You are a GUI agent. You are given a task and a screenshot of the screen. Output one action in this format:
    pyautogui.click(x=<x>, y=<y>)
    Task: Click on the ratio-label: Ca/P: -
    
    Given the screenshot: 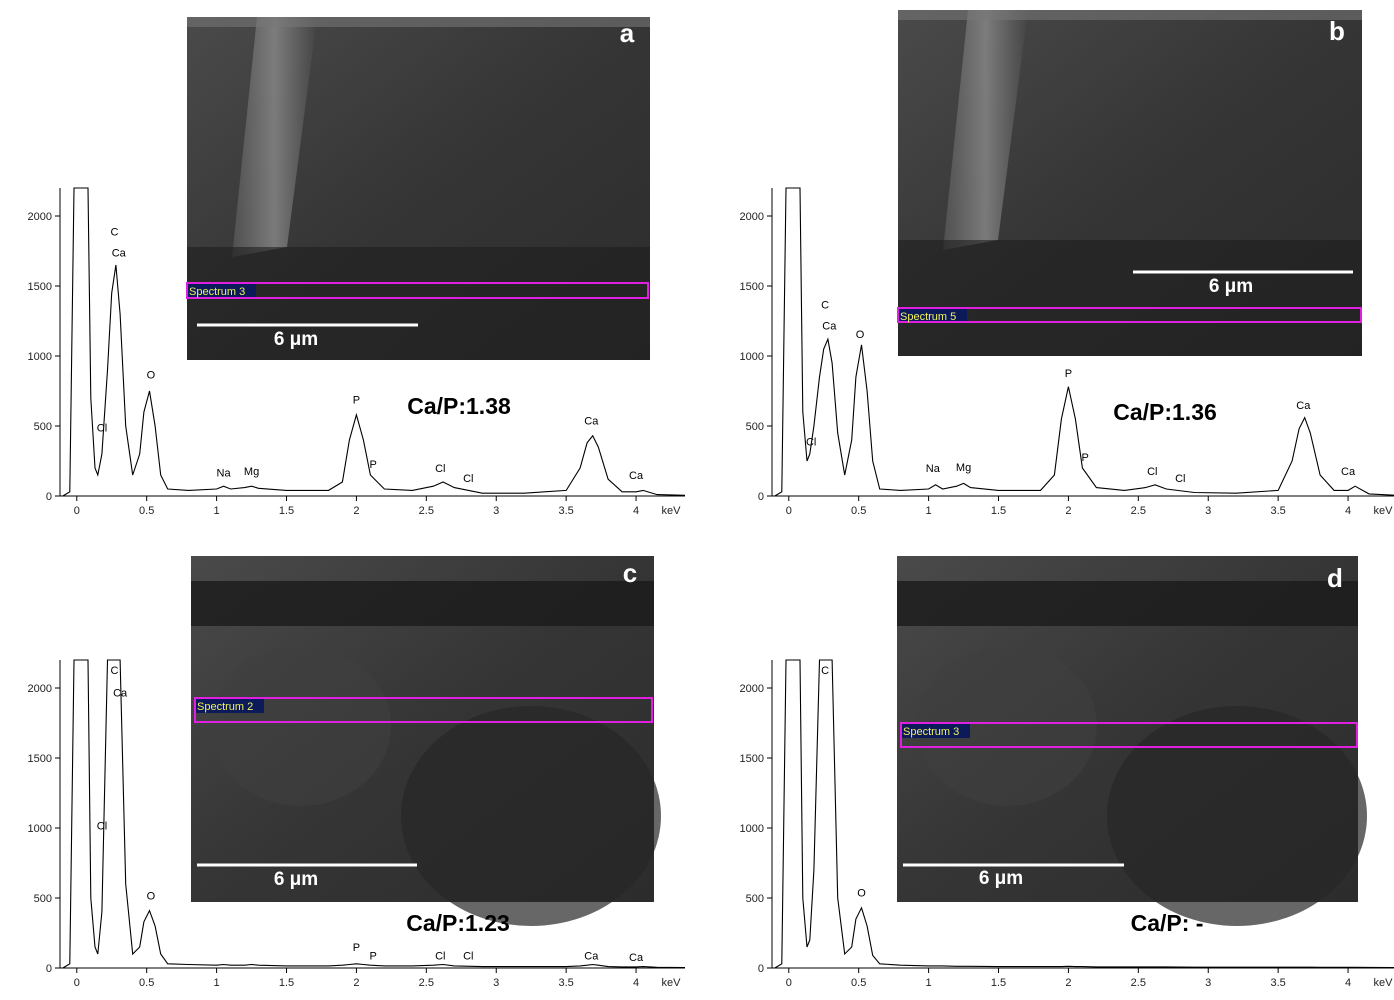 What is the action you would take?
    pyautogui.click(x=1167, y=923)
    